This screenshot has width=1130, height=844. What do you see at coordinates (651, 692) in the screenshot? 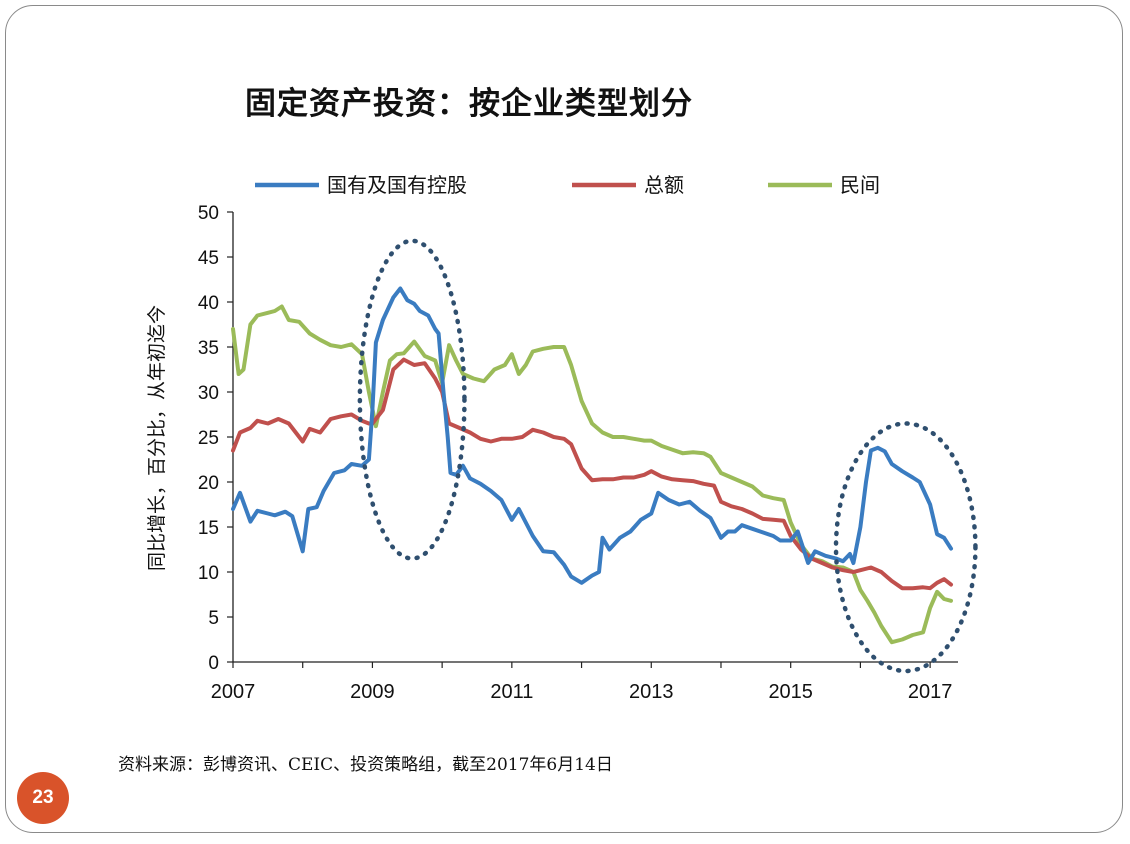
I see `x-tick-label: 2013` at bounding box center [651, 692].